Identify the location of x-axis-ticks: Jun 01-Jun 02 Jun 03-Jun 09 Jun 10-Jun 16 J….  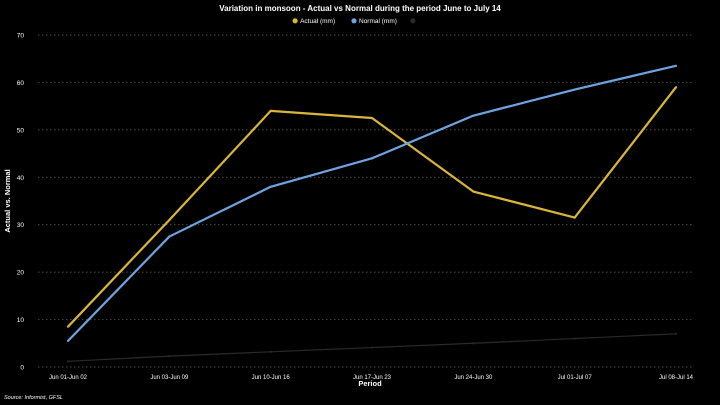
(371, 378).